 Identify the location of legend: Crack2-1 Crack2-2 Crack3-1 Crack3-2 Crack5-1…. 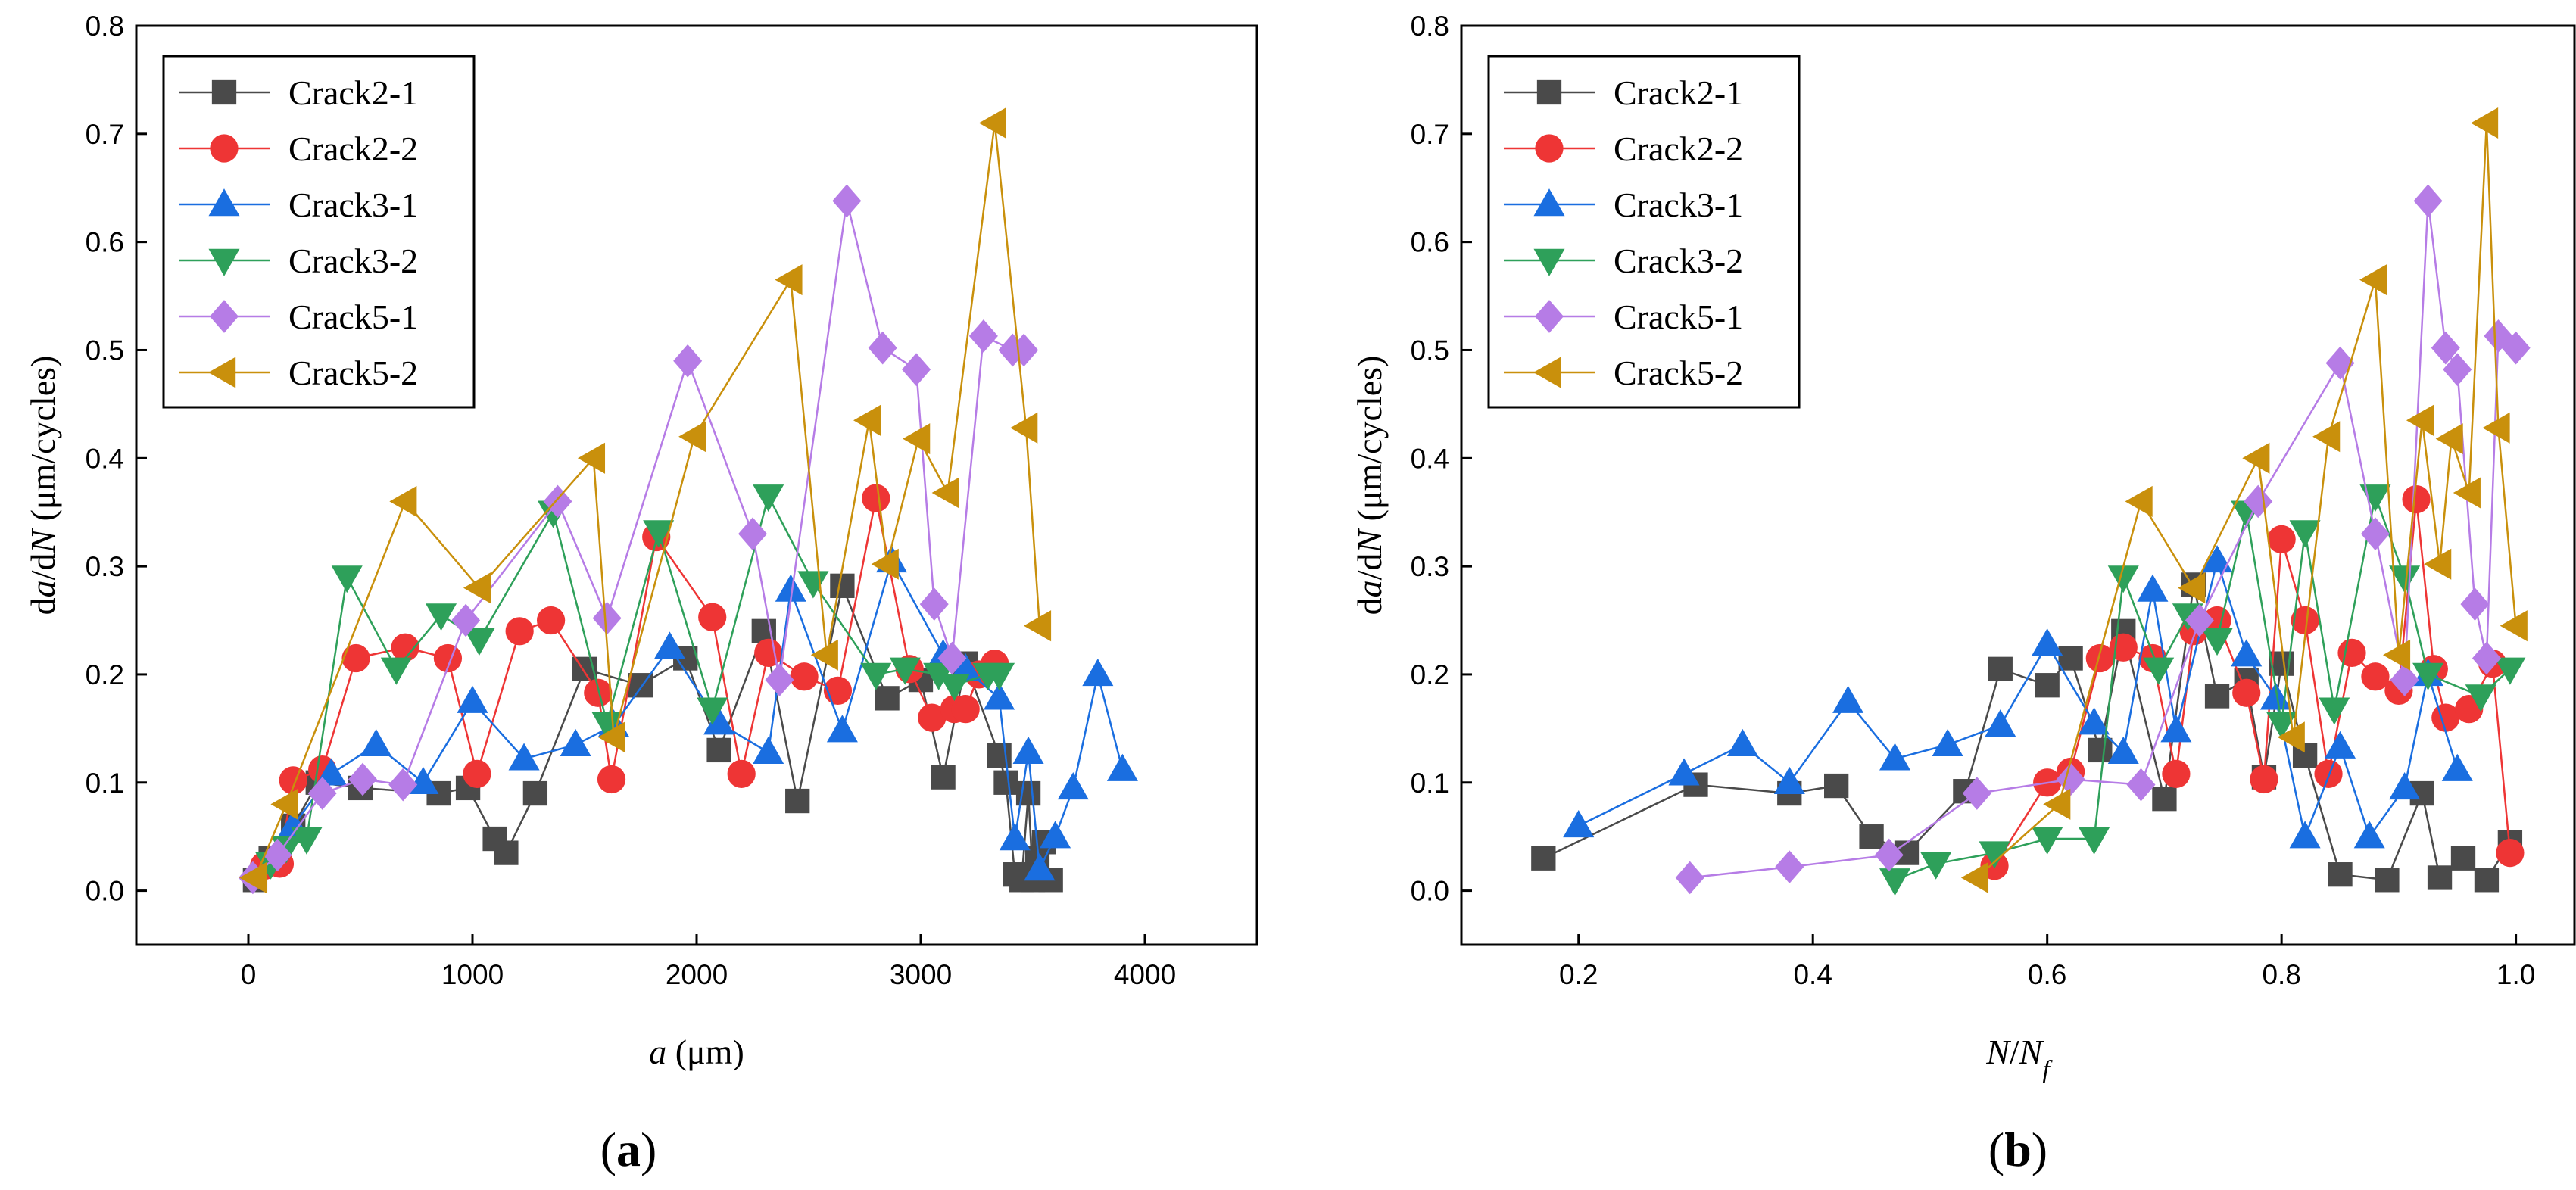
(319, 232).